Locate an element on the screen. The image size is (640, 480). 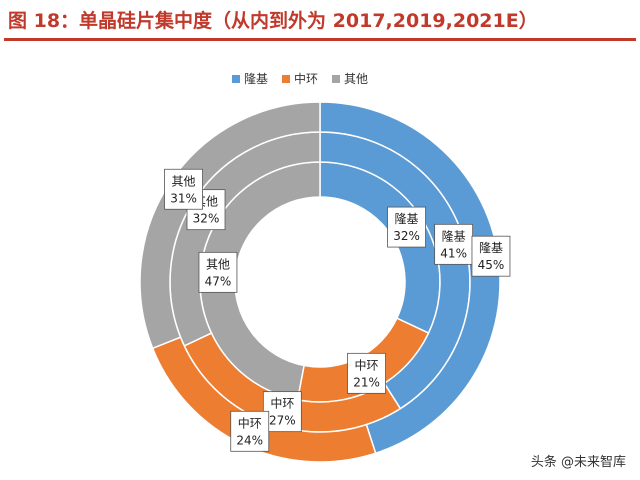
data-label-2017-longi: 隆基 32% is located at coordinates (406, 227).